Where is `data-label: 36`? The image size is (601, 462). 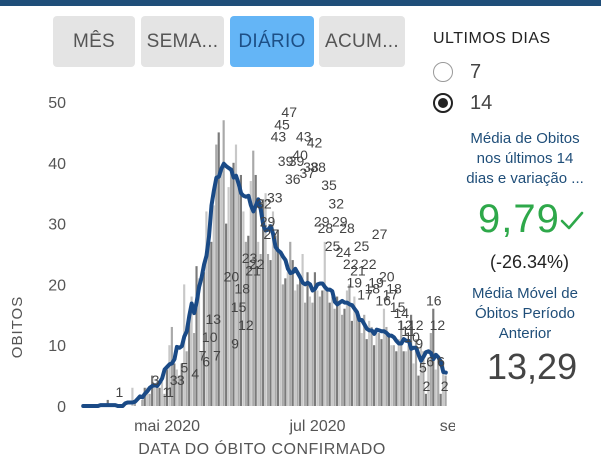 data-label: 36 is located at coordinates (293, 179).